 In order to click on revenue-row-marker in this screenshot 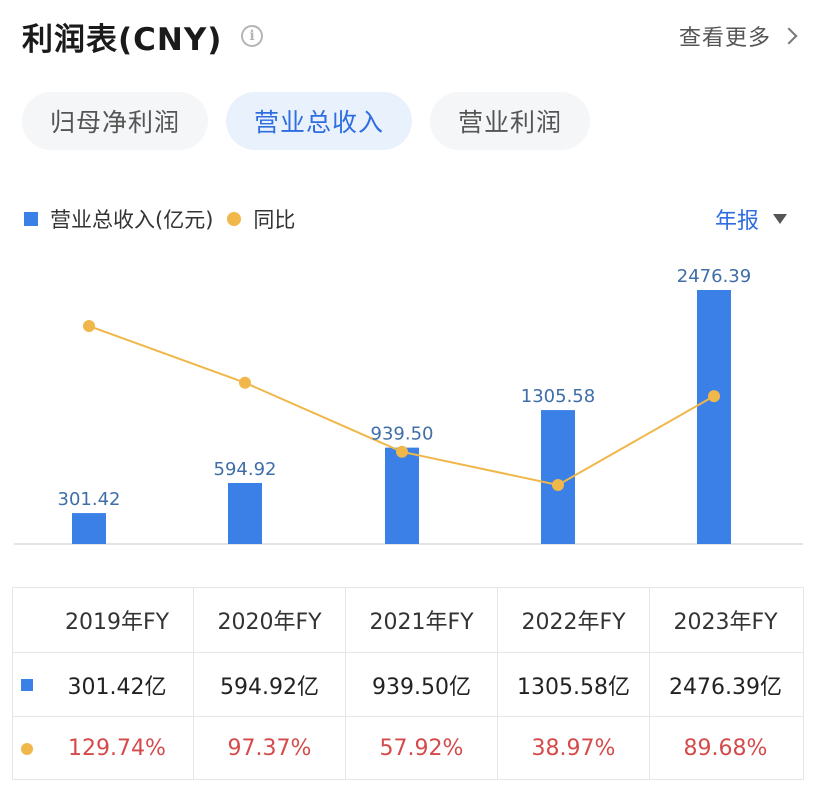, I will do `click(27, 684)`.